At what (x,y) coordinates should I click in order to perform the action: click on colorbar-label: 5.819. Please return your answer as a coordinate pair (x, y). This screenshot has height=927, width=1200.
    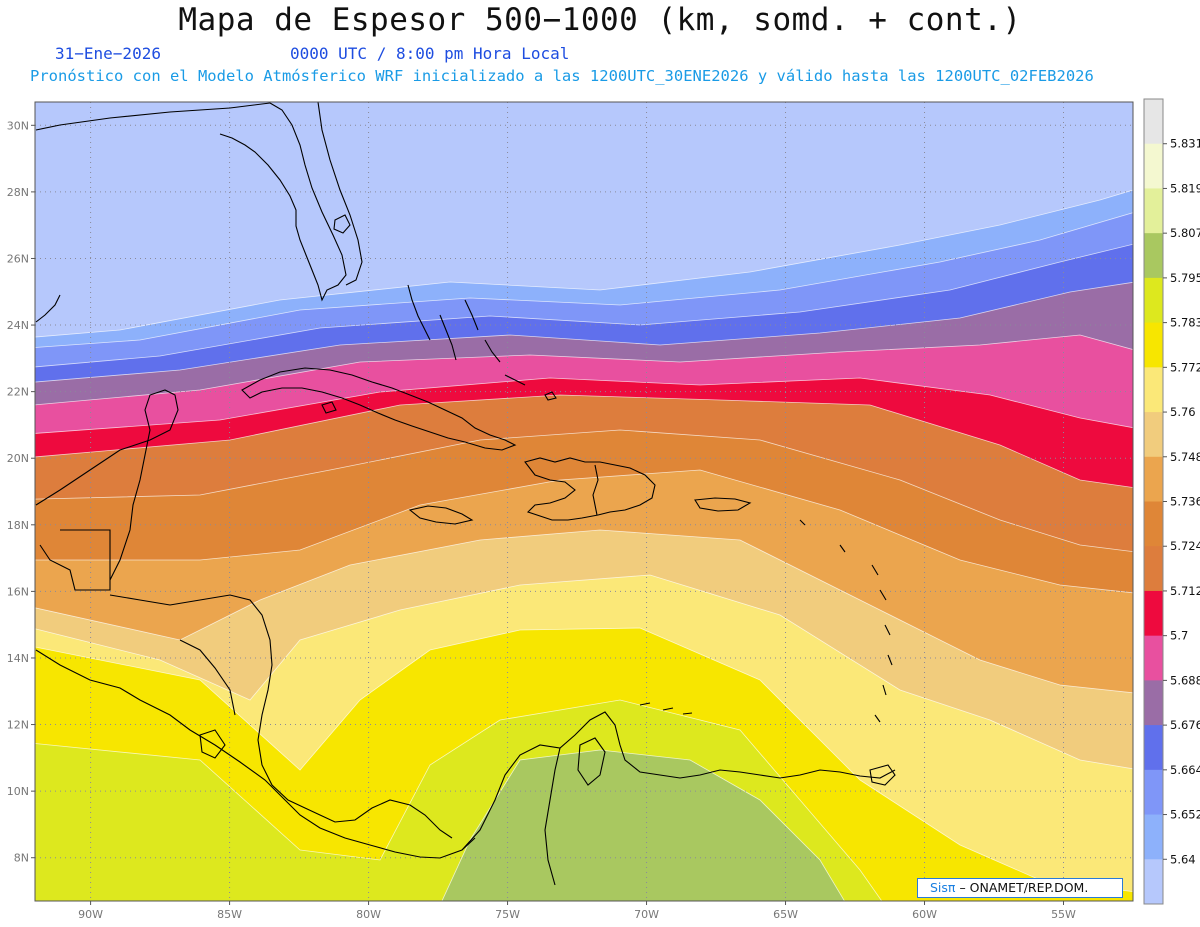
    Looking at the image, I should click on (1185, 188).